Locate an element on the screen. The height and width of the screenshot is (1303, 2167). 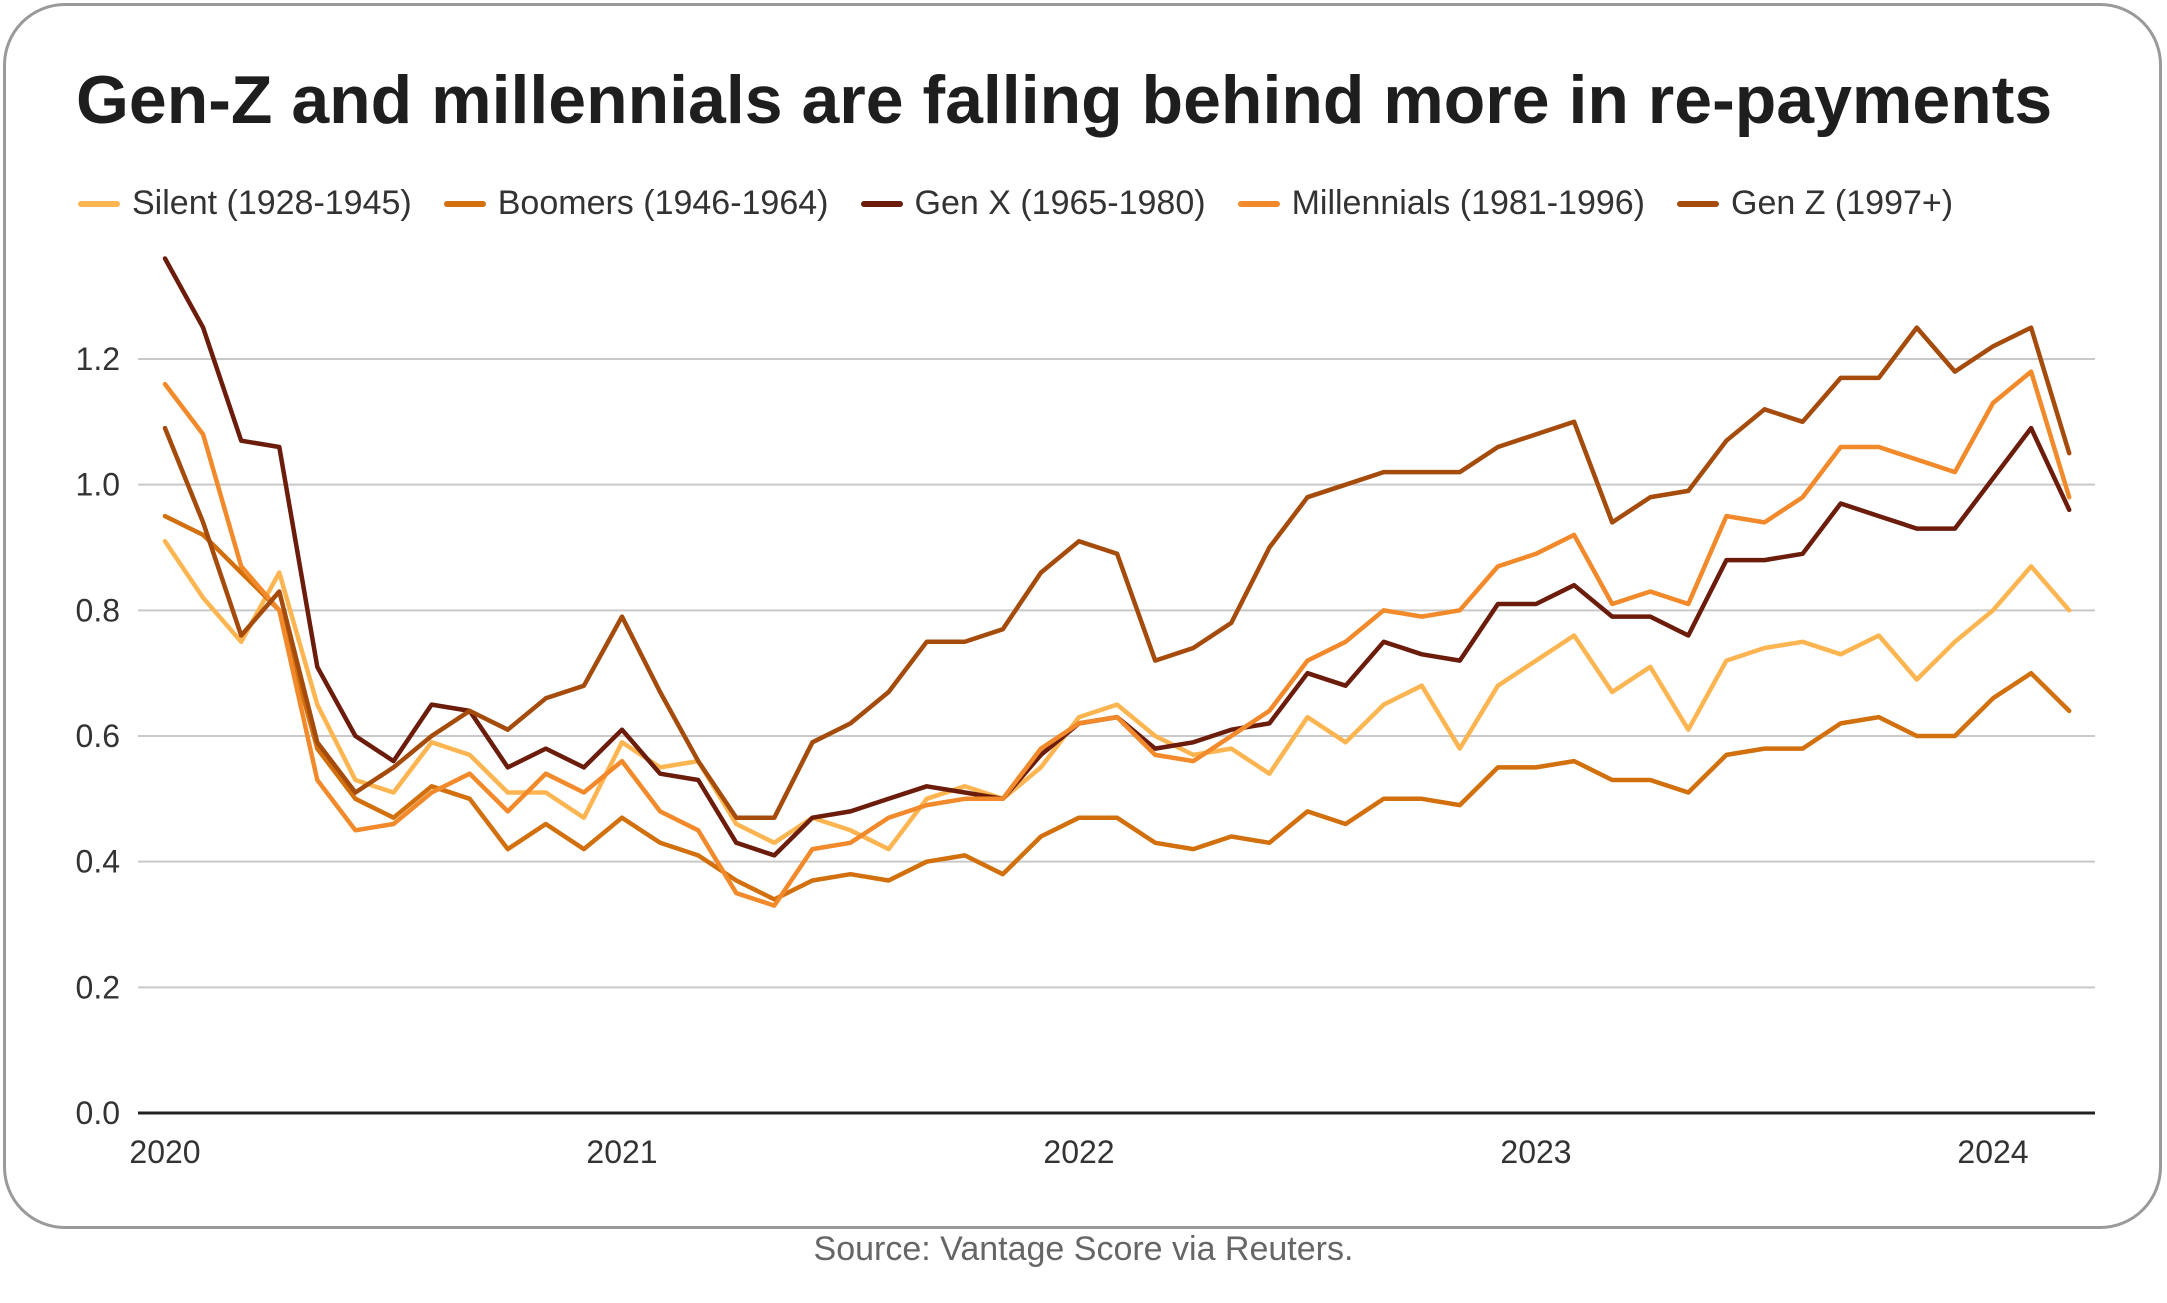
y-tick-label: 0.4 is located at coordinates (98, 862).